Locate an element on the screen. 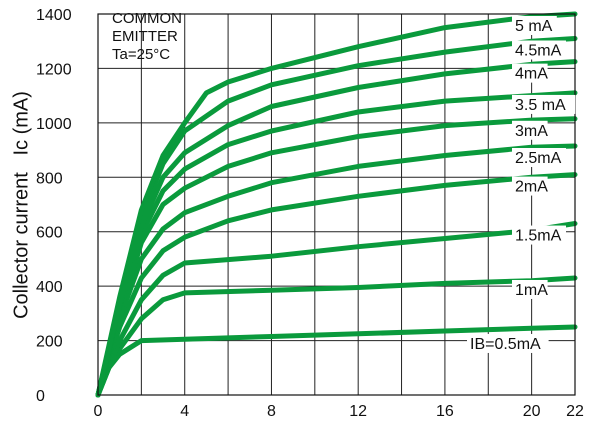 The width and height of the screenshot is (591, 423). y-tick-label: 1400 is located at coordinates (54, 15).